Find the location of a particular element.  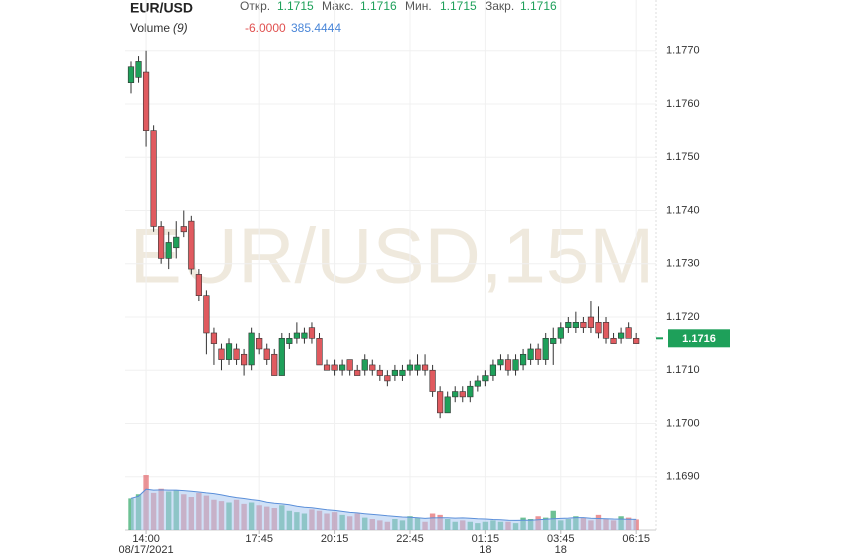

x-tick-label: 17:45 is located at coordinates (259, 539).